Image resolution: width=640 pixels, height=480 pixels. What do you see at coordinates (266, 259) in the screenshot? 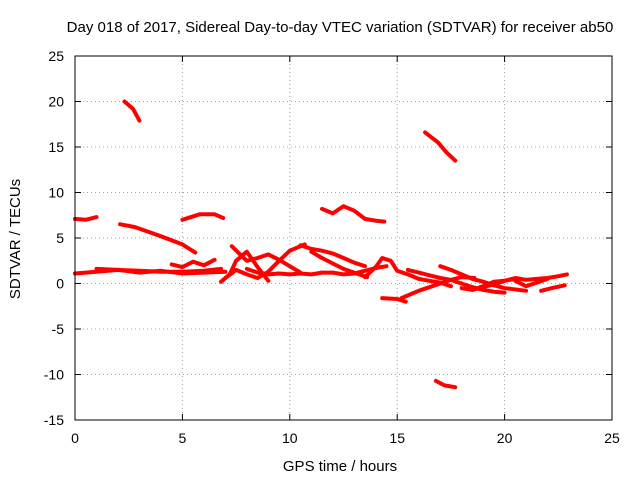
I see `data-trace-s13` at bounding box center [266, 259].